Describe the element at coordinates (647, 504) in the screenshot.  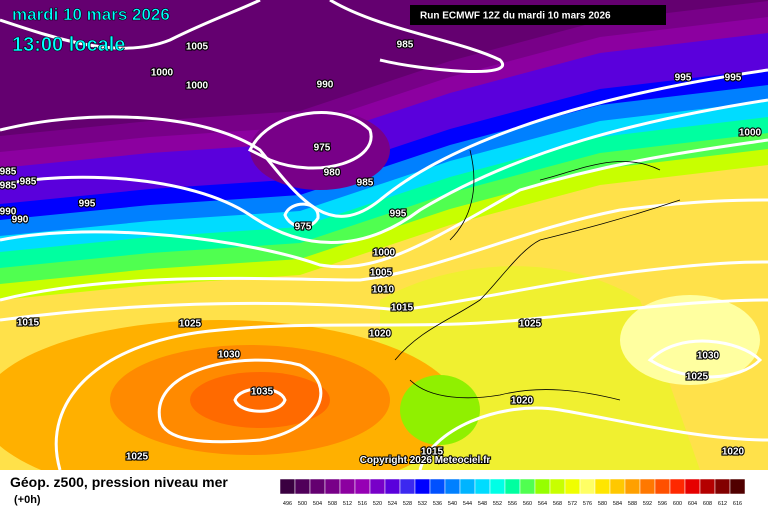
I see `scale-label: 592` at that location.